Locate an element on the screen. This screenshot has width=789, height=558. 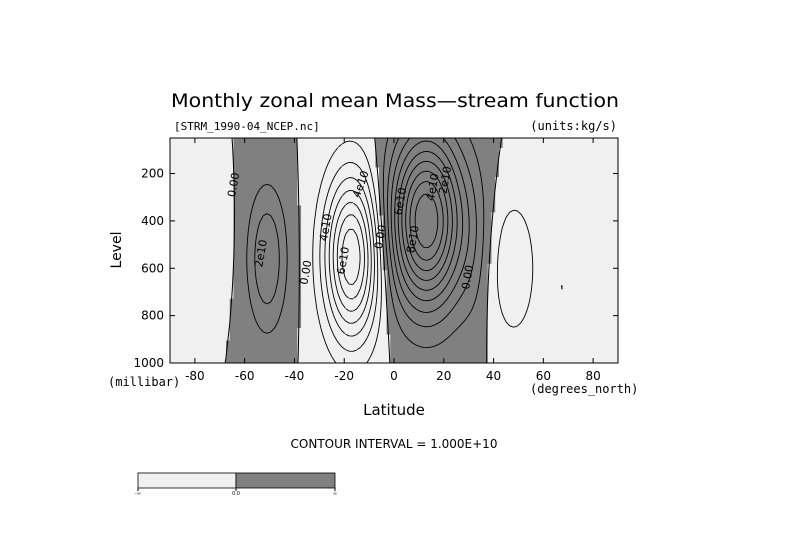
colorbar-label-max: ∞ is located at coordinates (335, 494).